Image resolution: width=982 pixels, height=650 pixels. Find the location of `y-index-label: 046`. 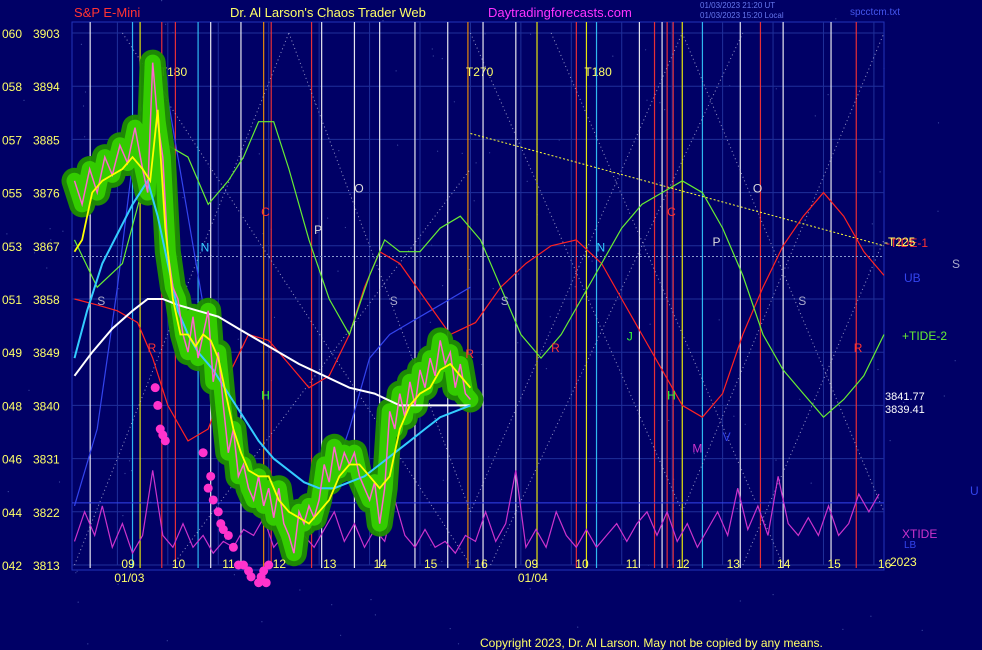

y-index-label: 046 is located at coordinates (12, 460).